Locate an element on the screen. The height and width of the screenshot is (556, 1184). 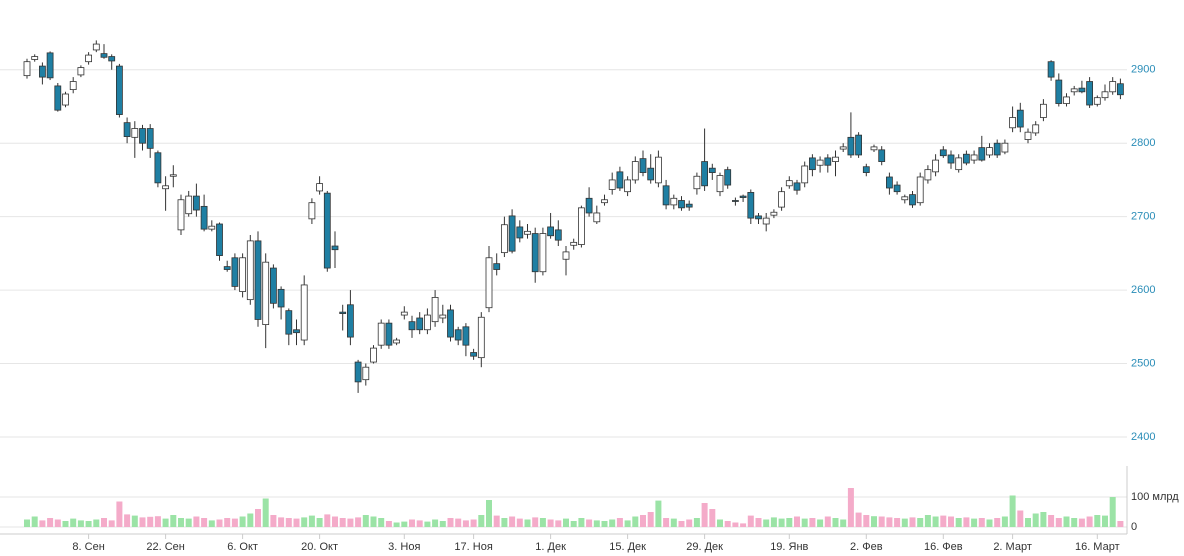
volume-tick-label: 0 is located at coordinates (1134, 527).